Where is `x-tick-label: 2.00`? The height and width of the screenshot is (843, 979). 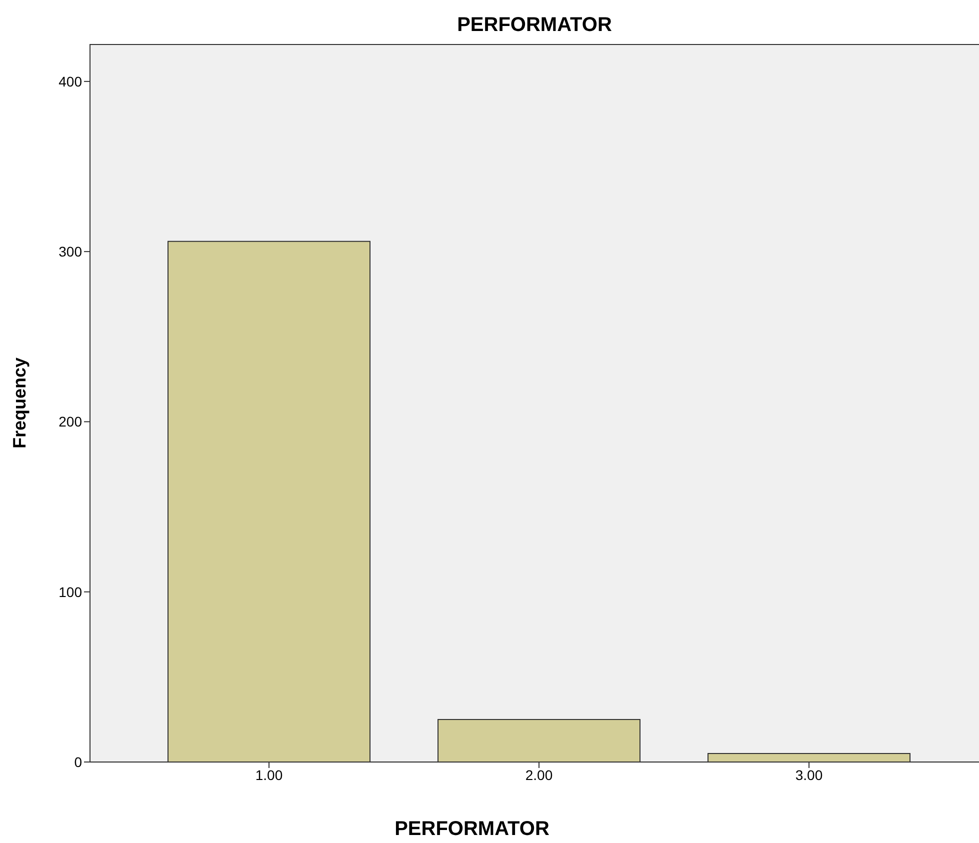 x-tick-label: 2.00 is located at coordinates (539, 774).